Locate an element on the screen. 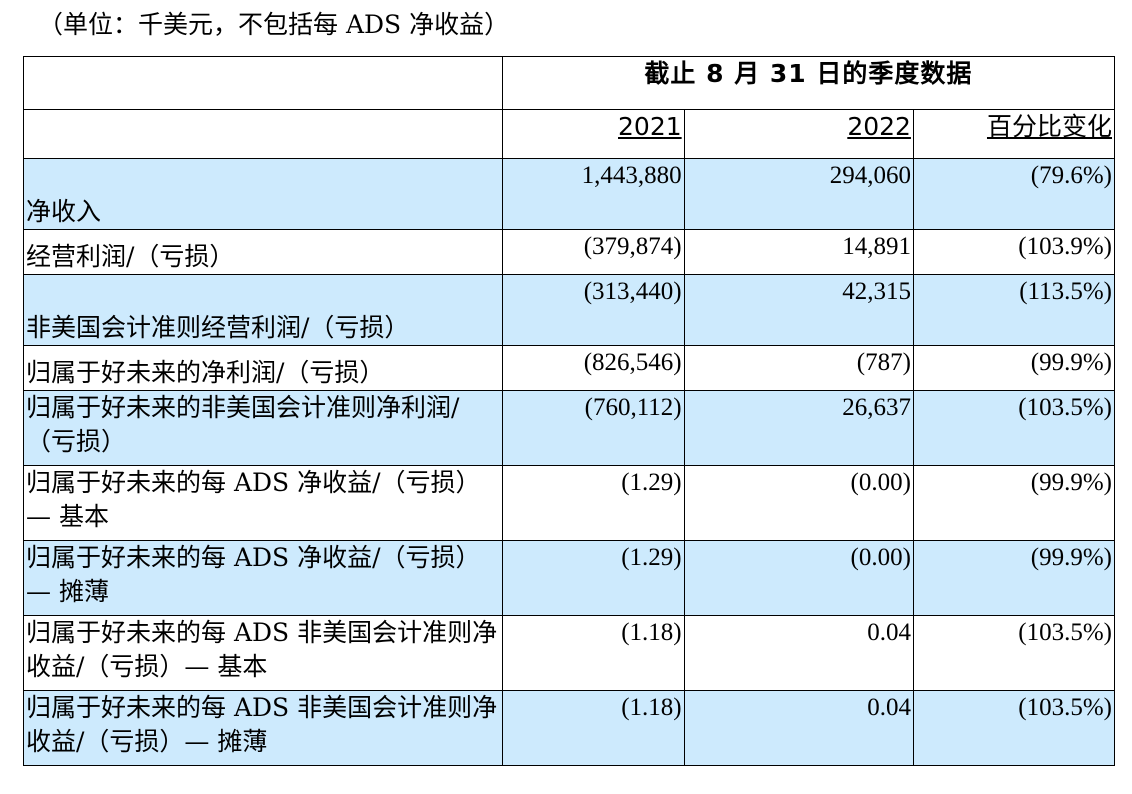  header-row-columns: 2021 2022 百分比变化 is located at coordinates (569, 134).